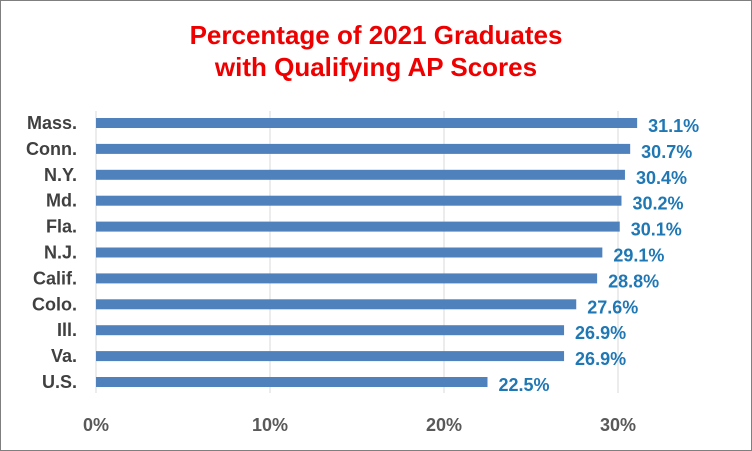 Image resolution: width=752 pixels, height=451 pixels. Describe the element at coordinates (612, 307) in the screenshot. I see `data-label: 27.6%` at that location.